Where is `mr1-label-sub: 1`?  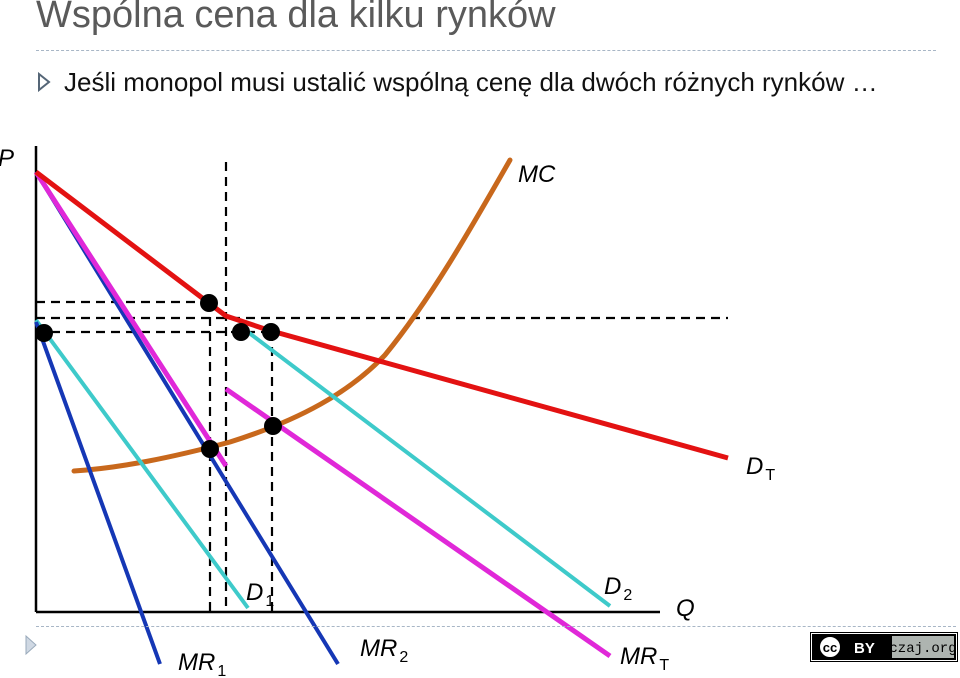
mr1-label-sub: 1 is located at coordinates (221, 670).